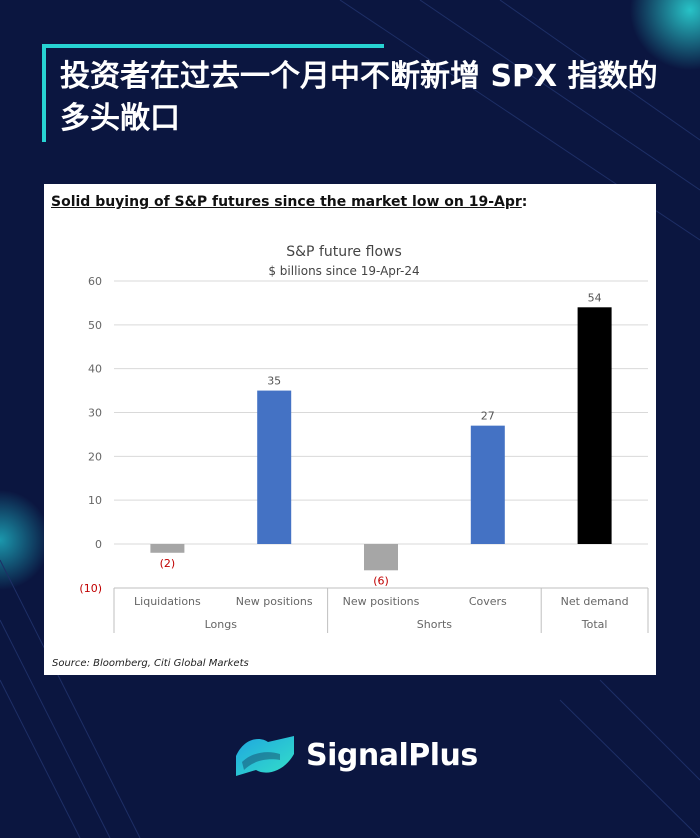  Describe the element at coordinates (167, 601) in the screenshot. I see `x-tick-label: Liquidations` at that location.